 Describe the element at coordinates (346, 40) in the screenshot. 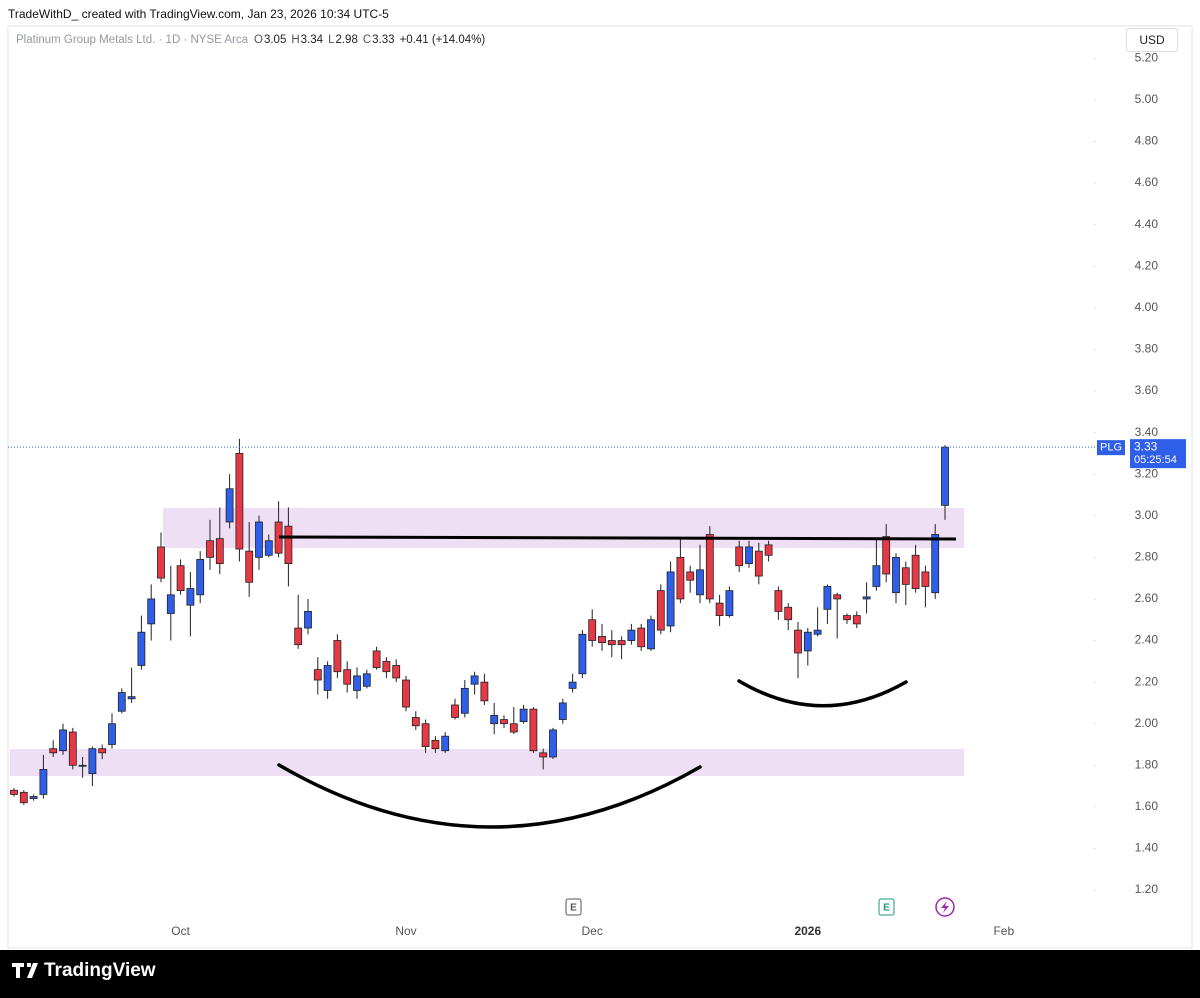

I see `legend-value: 2.98` at that location.